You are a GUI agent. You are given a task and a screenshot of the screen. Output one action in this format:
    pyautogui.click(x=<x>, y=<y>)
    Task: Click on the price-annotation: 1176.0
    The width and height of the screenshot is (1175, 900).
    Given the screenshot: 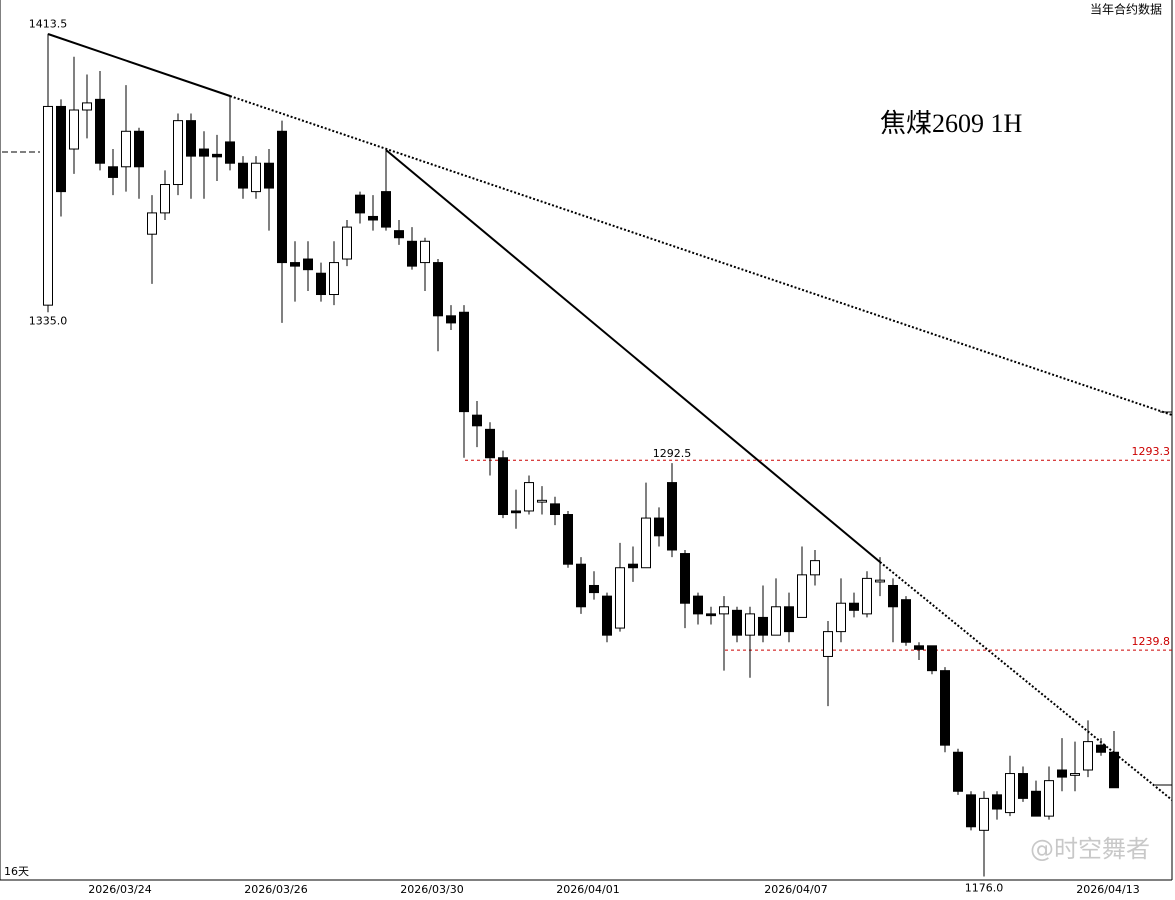 What is the action you would take?
    pyautogui.click(x=984, y=887)
    